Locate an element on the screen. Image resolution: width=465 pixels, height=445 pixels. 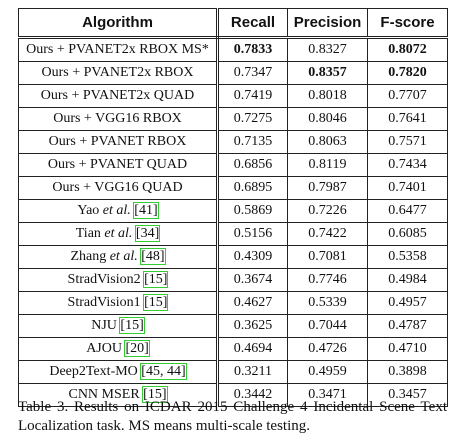
precision-cell: 0.4726 is located at coordinates (327, 349).